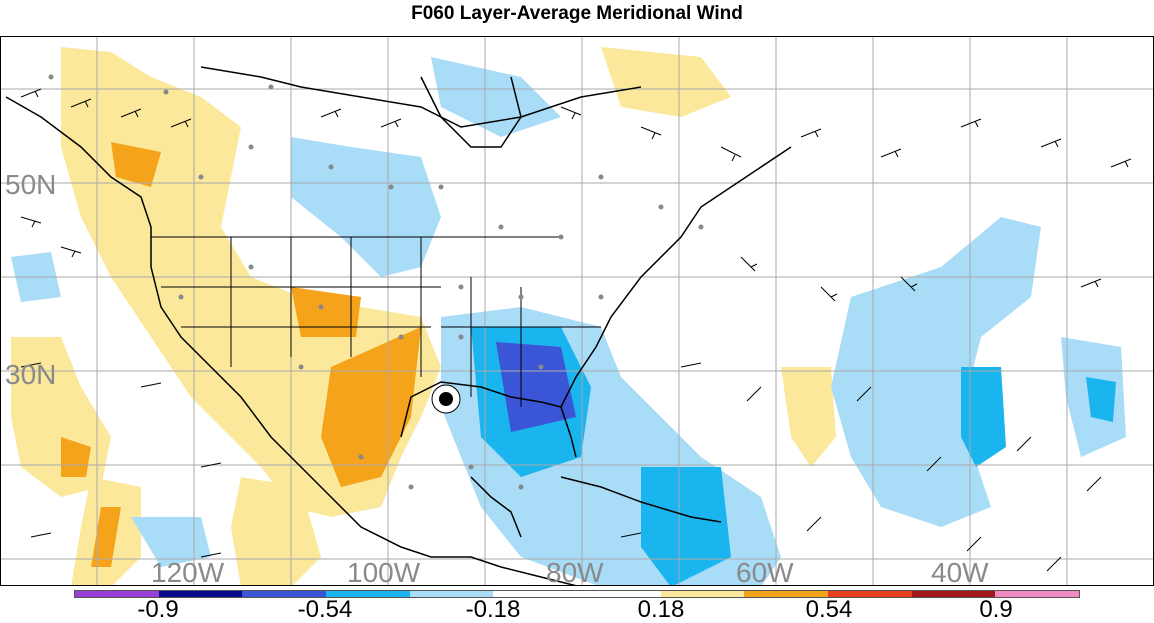  I want to click on lon-label-120w: 120W, so click(188, 571).